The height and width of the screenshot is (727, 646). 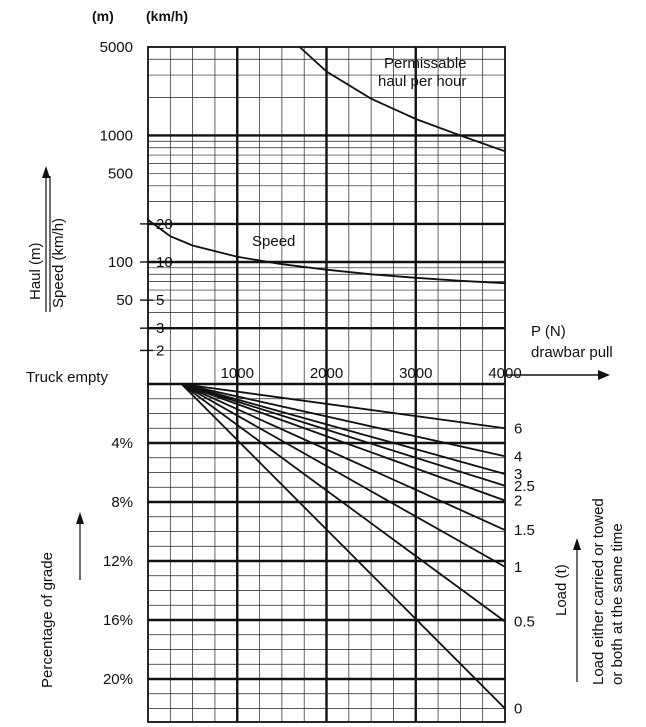 What do you see at coordinates (67, 377) in the screenshot?
I see `truck-empty-label: Truck empty` at bounding box center [67, 377].